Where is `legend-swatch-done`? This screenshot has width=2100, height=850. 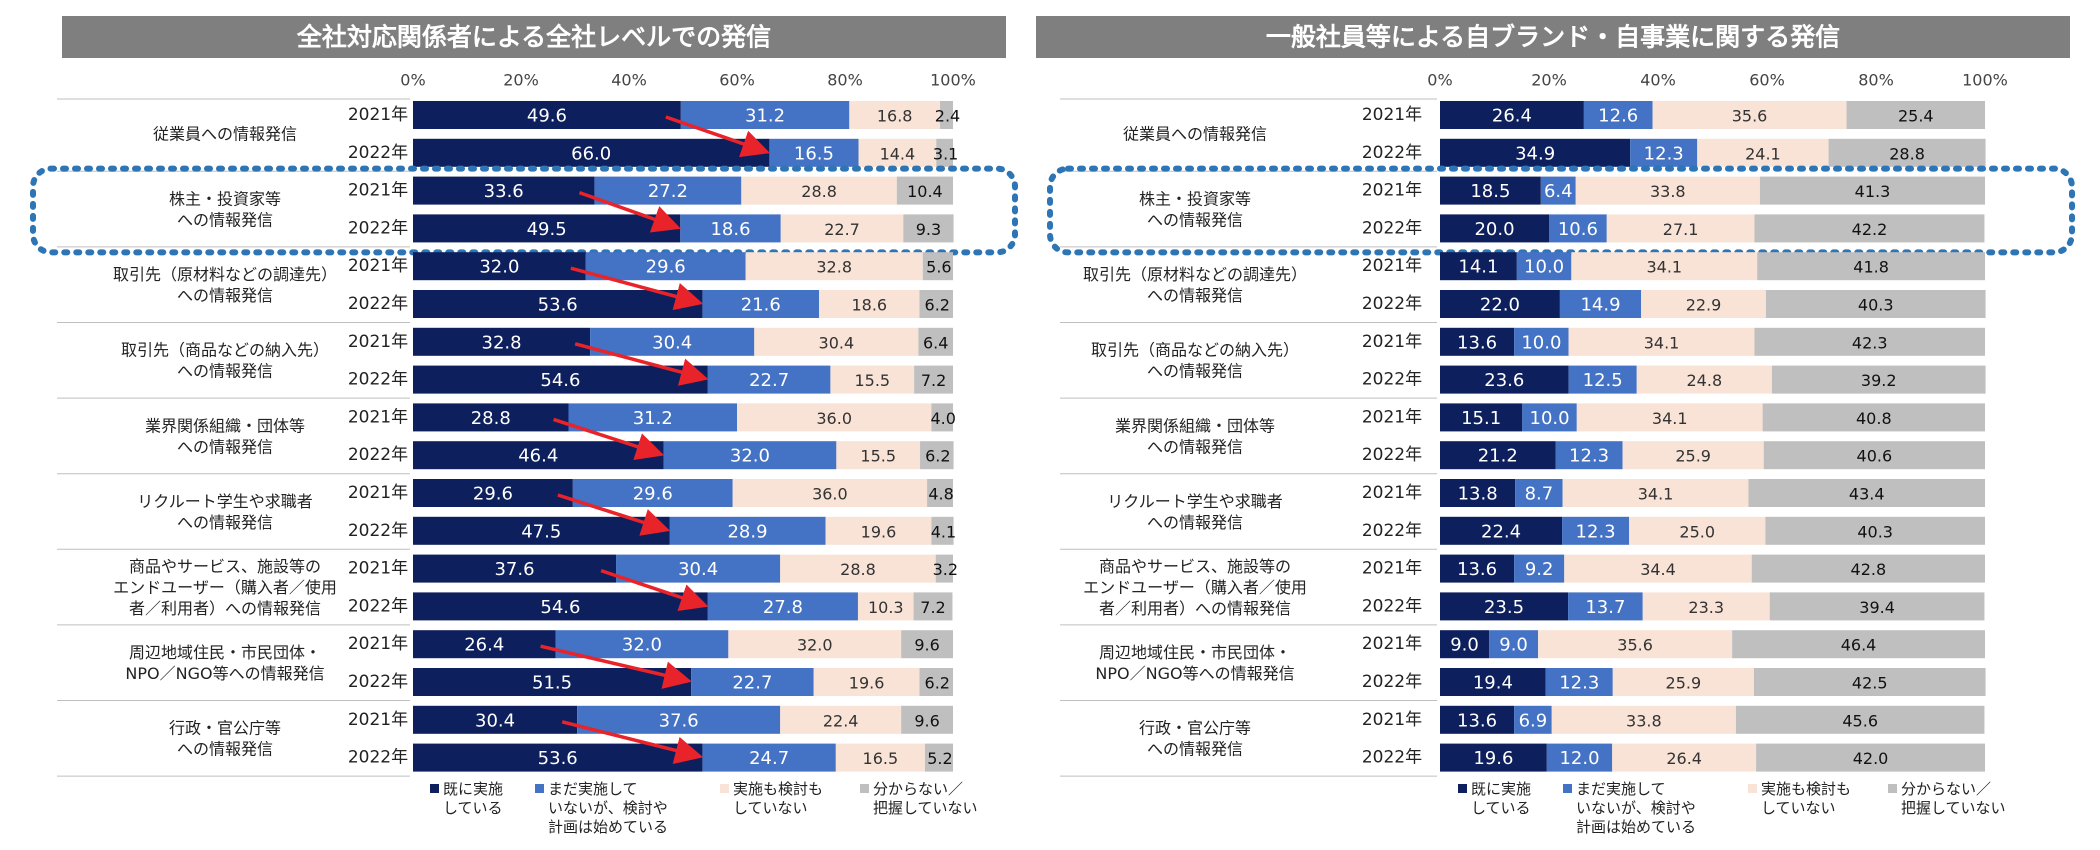
legend-swatch-done is located at coordinates (1462, 788).